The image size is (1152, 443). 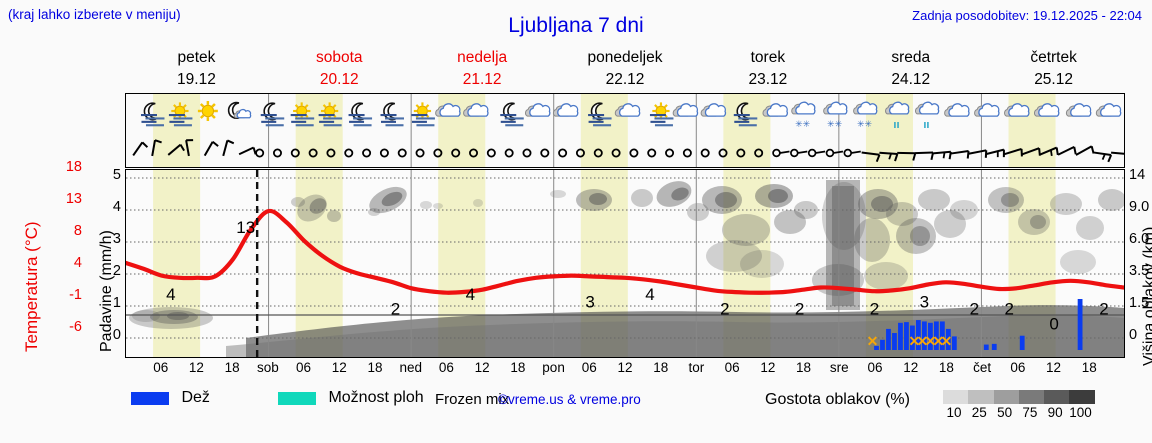 I want to click on frozen-mix-marker: ✕, so click(x=939, y=341).